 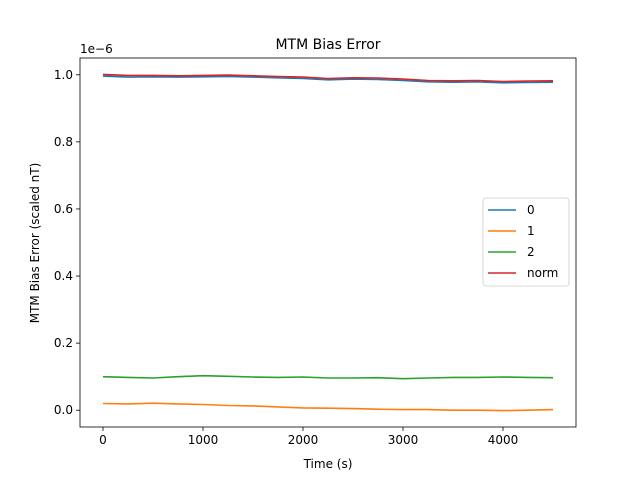 What do you see at coordinates (96, 49) in the screenshot?
I see `y-offset-label: 1e−6` at bounding box center [96, 49].